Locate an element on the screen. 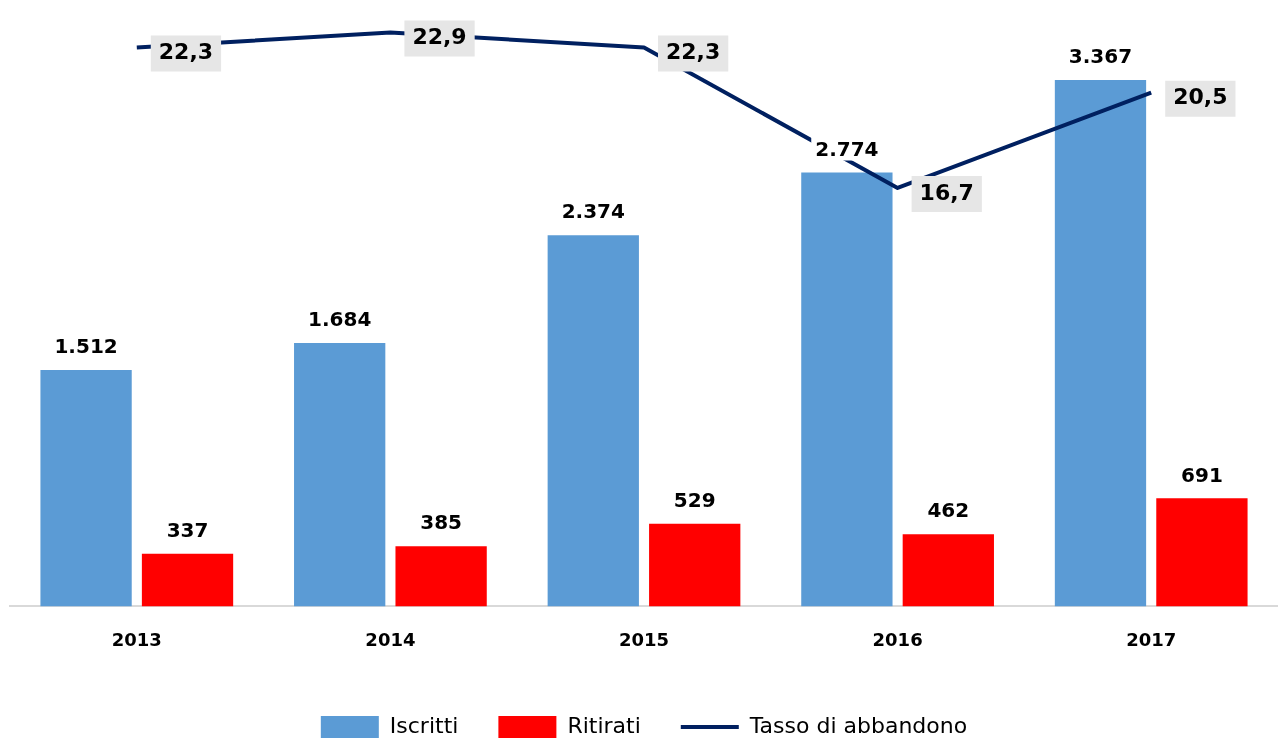 Image resolution: width=1278 pixels, height=748 pixels. data-label: 529 is located at coordinates (694, 499).